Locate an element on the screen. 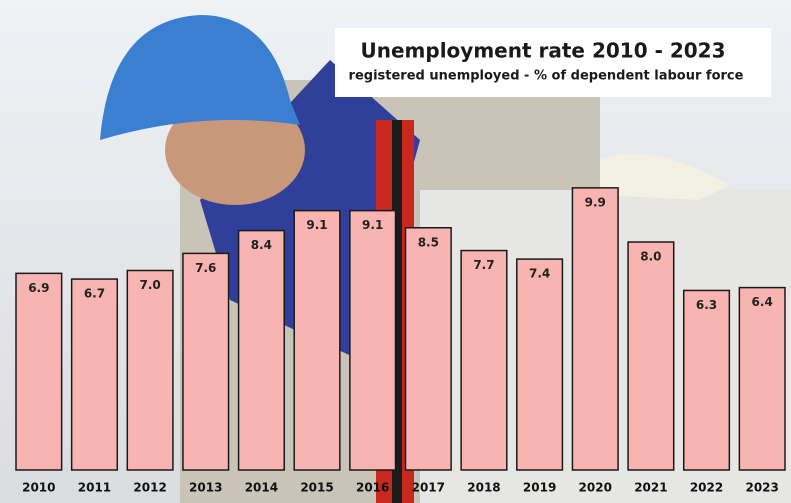 This screenshot has width=791, height=503. x-tick-label: 2015 is located at coordinates (316, 488).